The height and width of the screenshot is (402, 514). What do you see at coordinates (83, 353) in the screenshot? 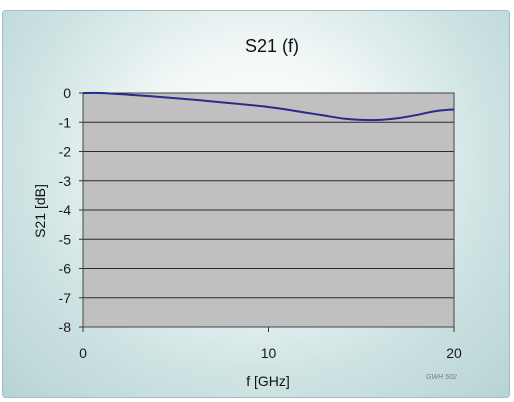
I see `x-tick-label: 0` at bounding box center [83, 353].